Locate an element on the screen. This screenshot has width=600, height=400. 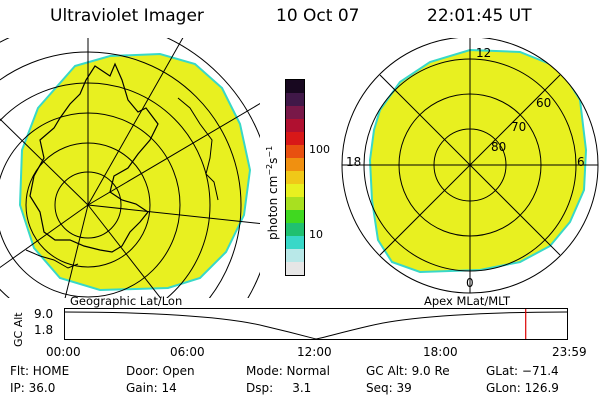
instrument-title: Ultraviolet Imager is located at coordinates (127, 16).